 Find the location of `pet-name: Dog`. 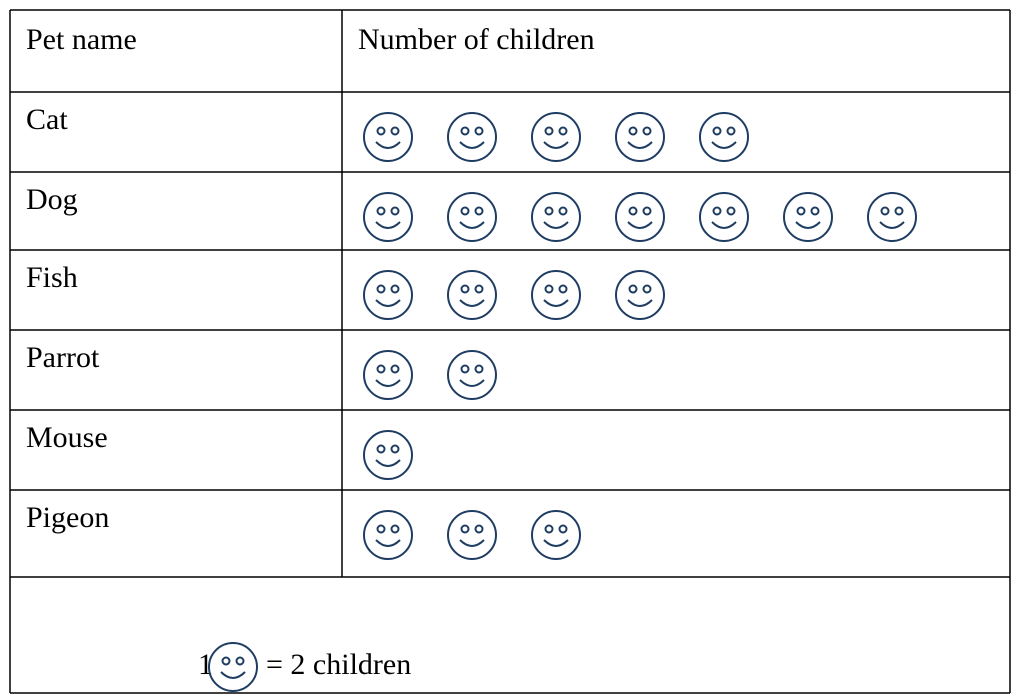

pet-name: Dog is located at coordinates (52, 199).